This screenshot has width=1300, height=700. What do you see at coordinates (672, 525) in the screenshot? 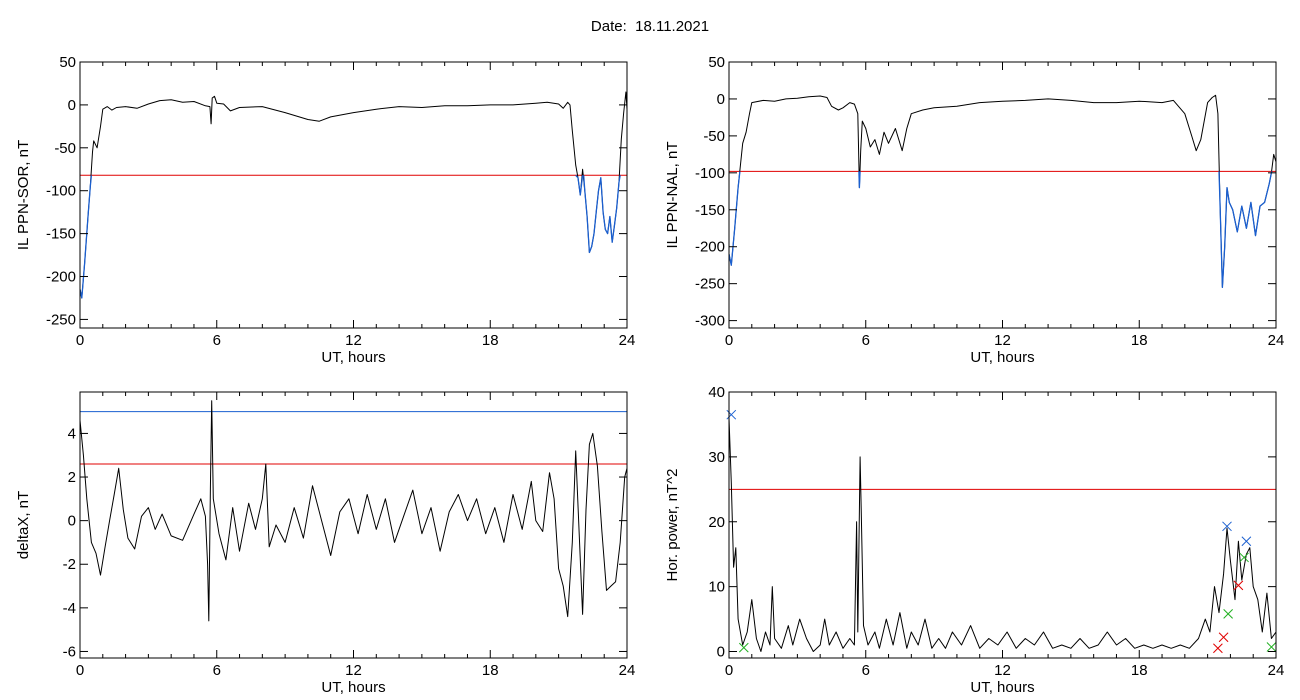
I see `y-axis-label: Hor. power, nT^2` at bounding box center [672, 525].